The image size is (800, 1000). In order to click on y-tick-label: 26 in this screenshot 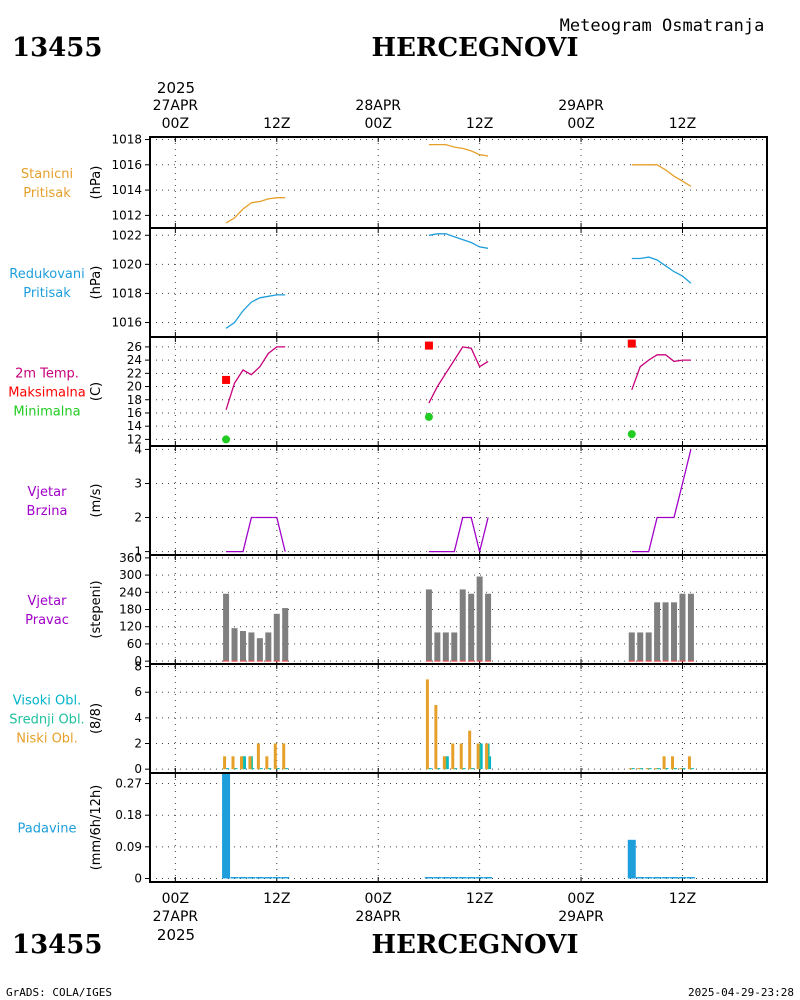, I will do `click(134, 347)`.